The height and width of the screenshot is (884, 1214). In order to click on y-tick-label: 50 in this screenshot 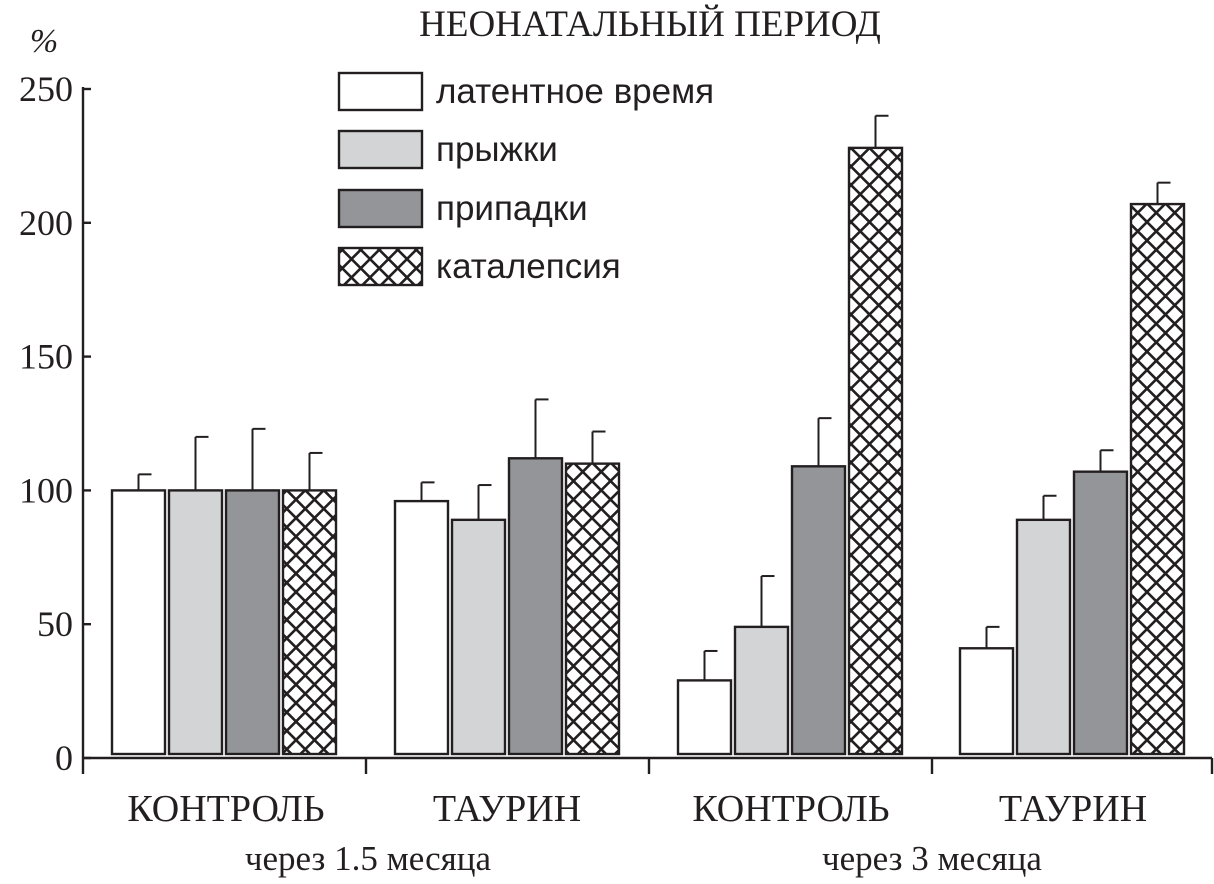, I will do `click(55, 624)`.